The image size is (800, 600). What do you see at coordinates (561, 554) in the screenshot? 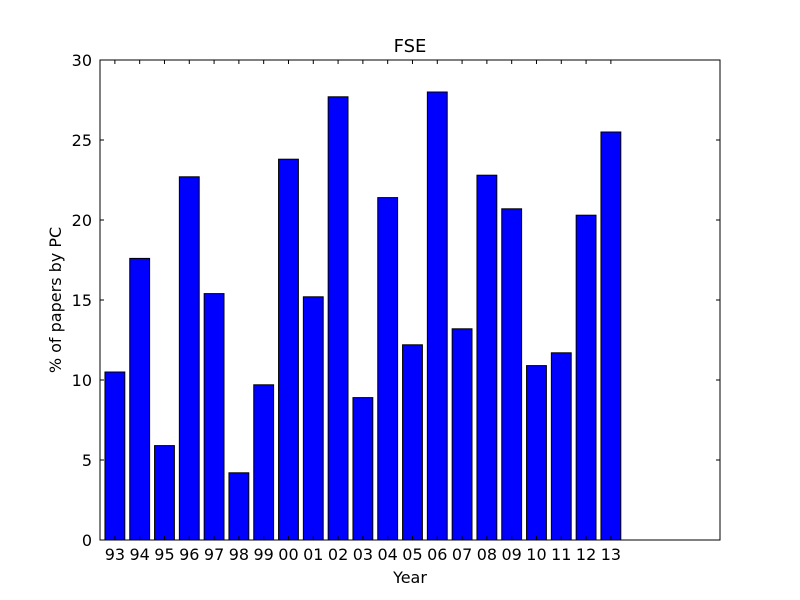
I see `x-tick-label-11: 11` at bounding box center [561, 554].